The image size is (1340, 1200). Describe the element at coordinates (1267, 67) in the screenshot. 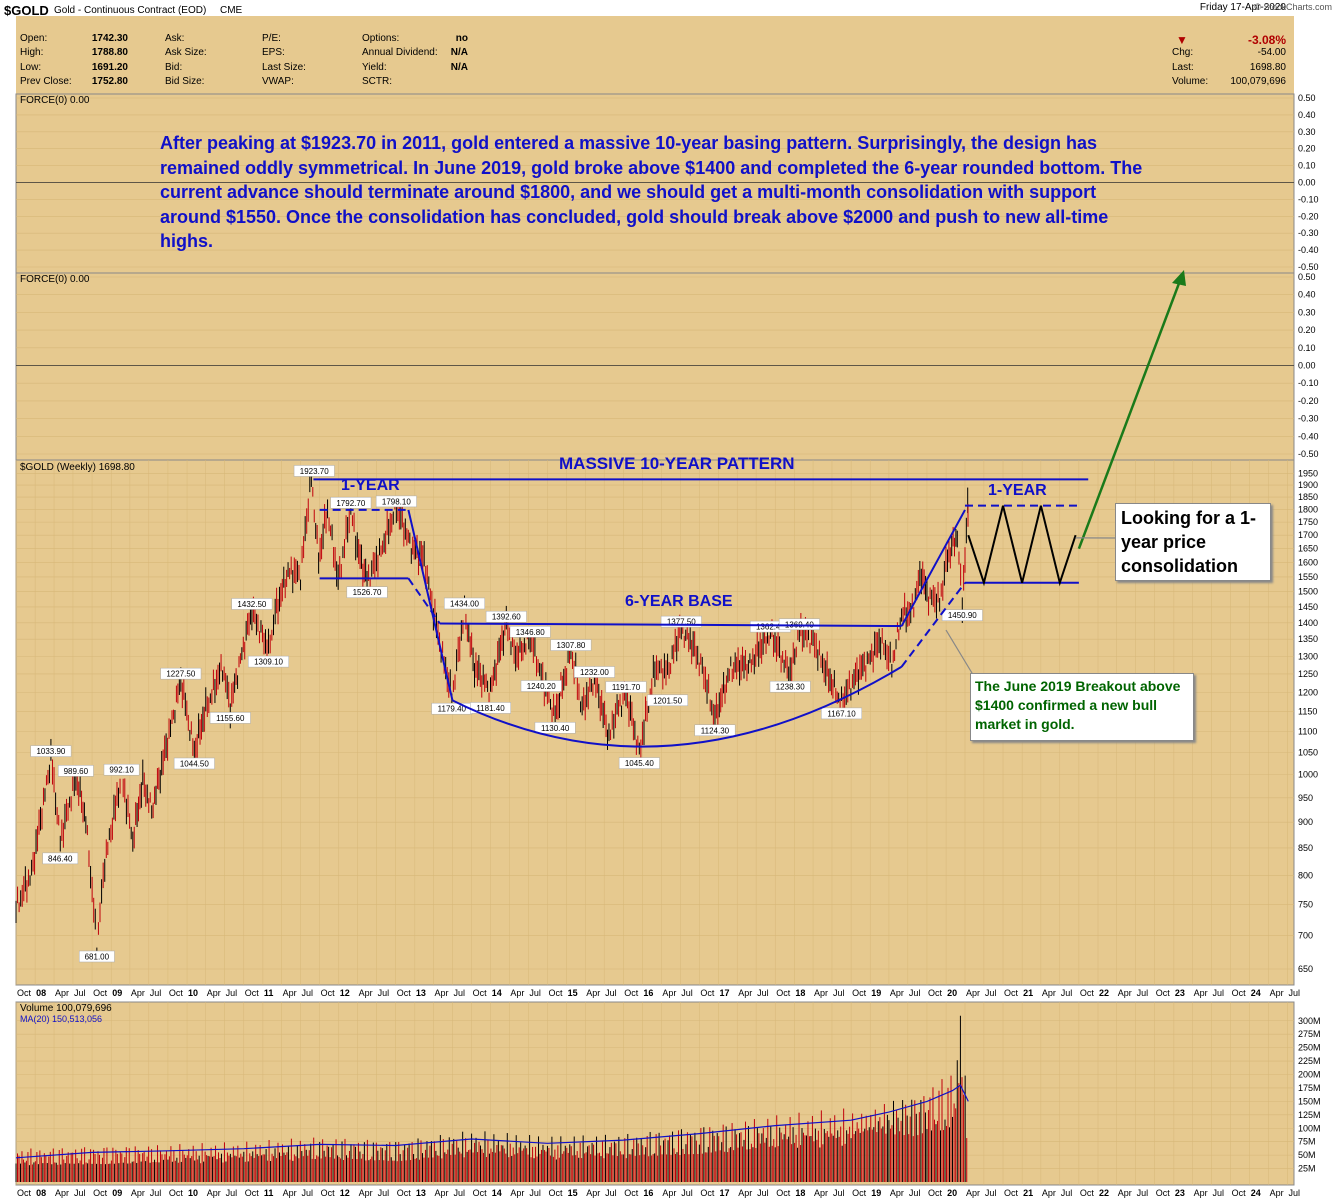

I see `quote-value: 1698.80` at that location.